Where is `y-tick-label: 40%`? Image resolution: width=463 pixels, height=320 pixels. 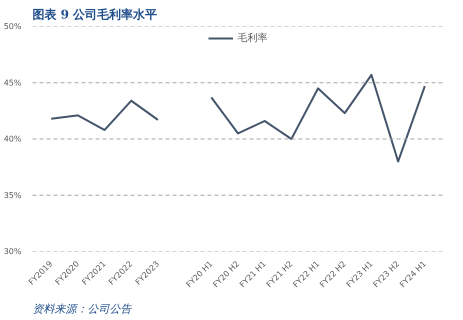
y-tick-label: 40% is located at coordinates (13, 139).